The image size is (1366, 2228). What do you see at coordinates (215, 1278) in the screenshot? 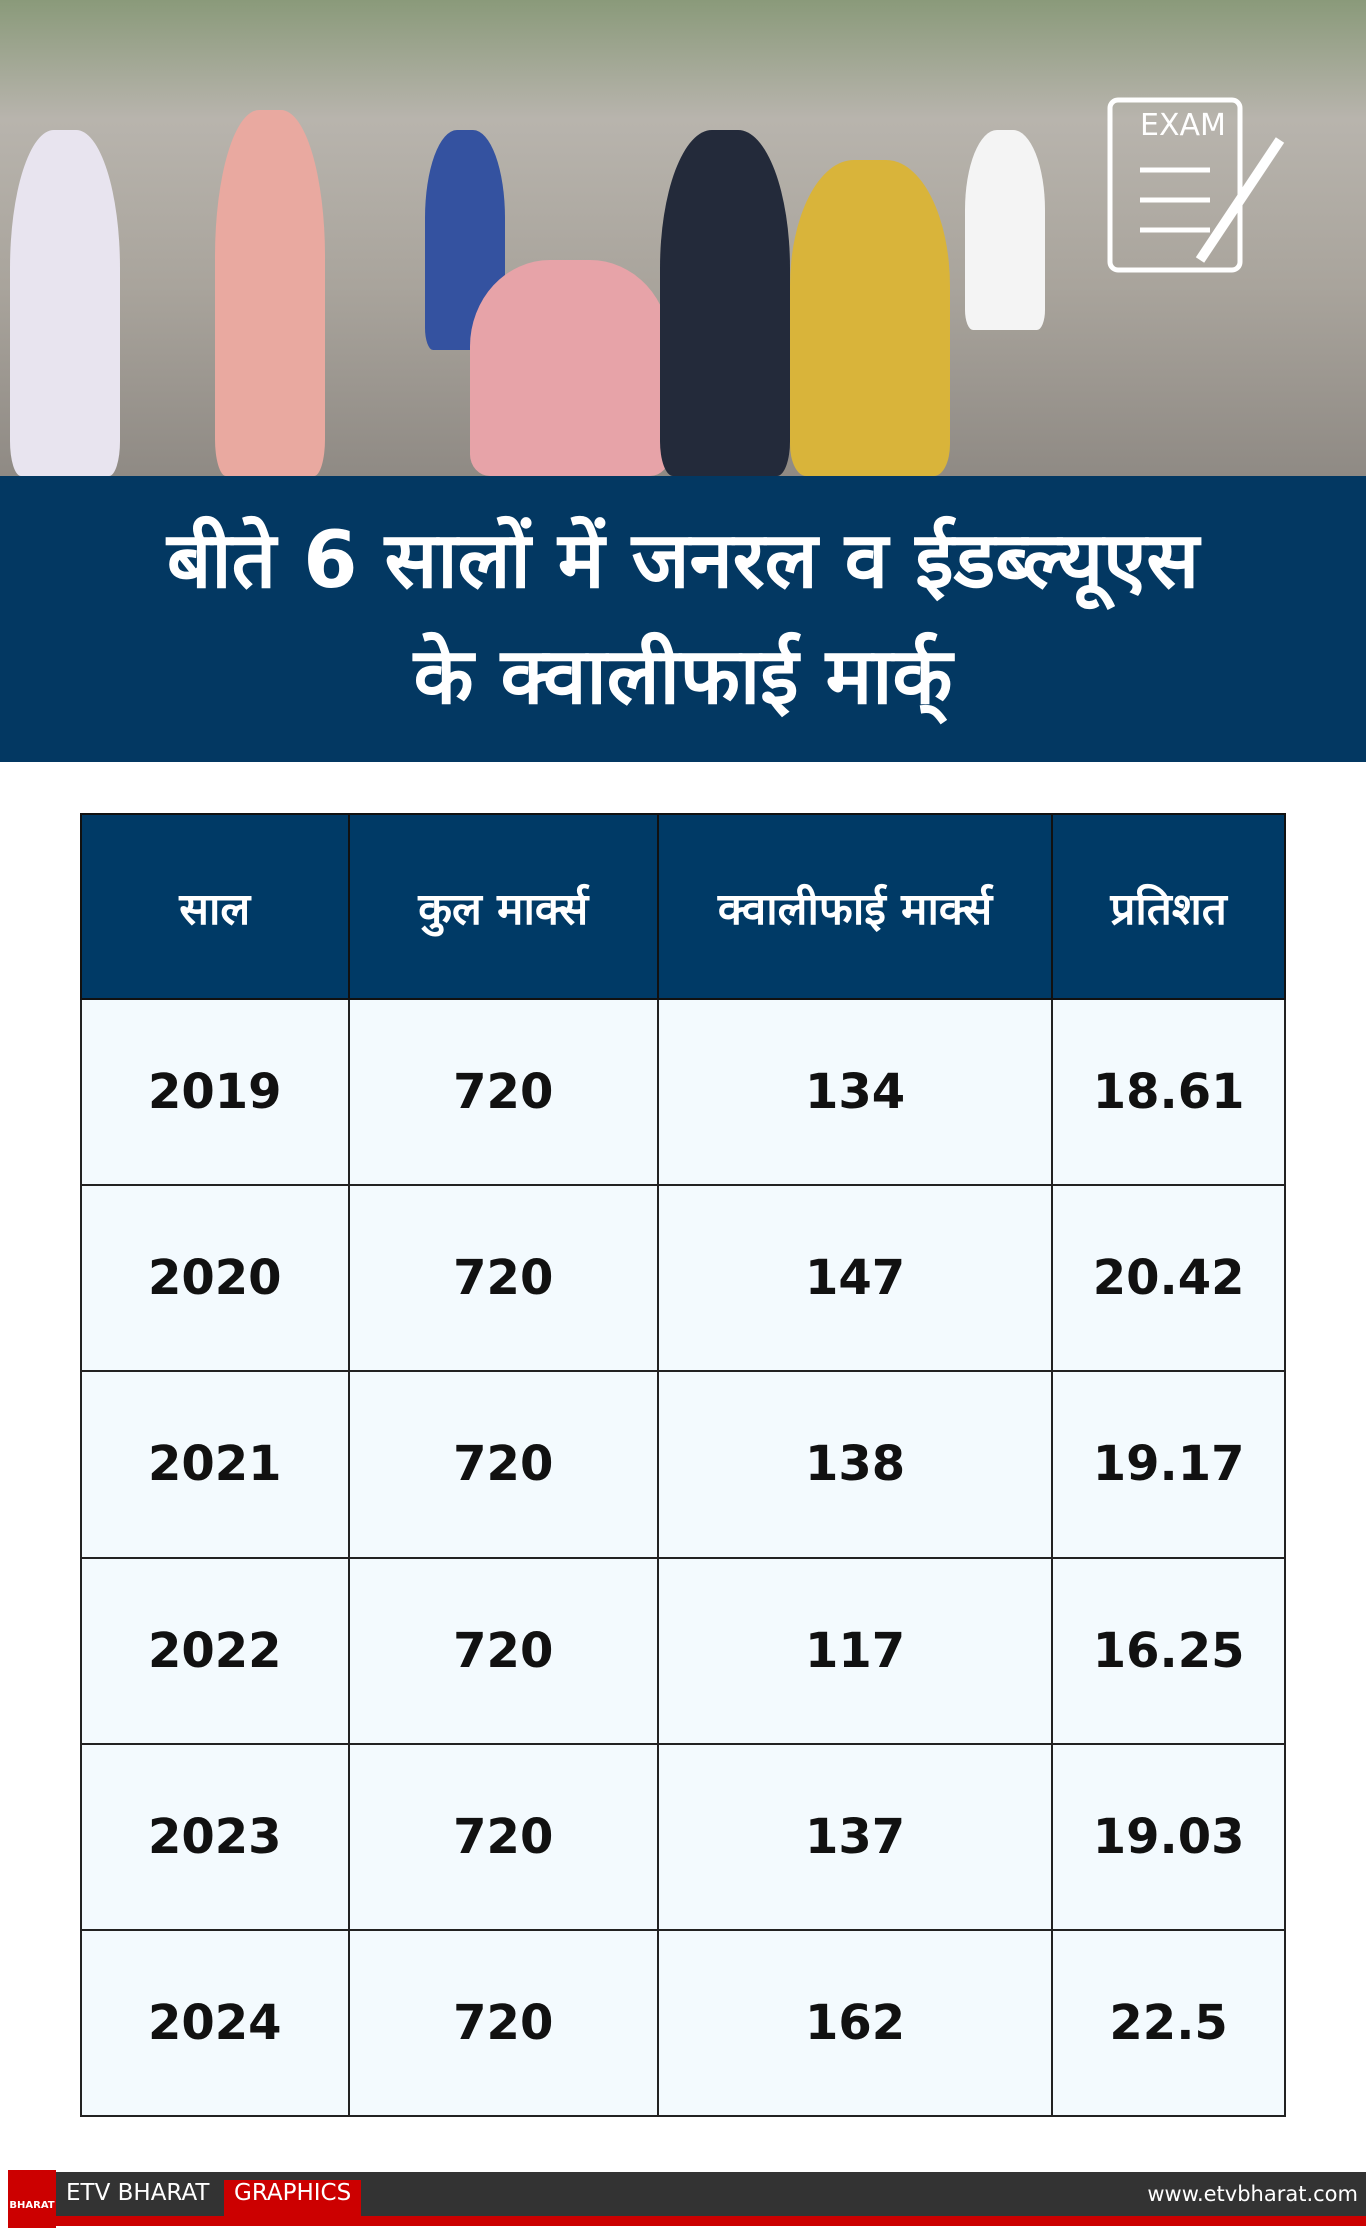
I see `cell-year: 2020` at bounding box center [215, 1278].